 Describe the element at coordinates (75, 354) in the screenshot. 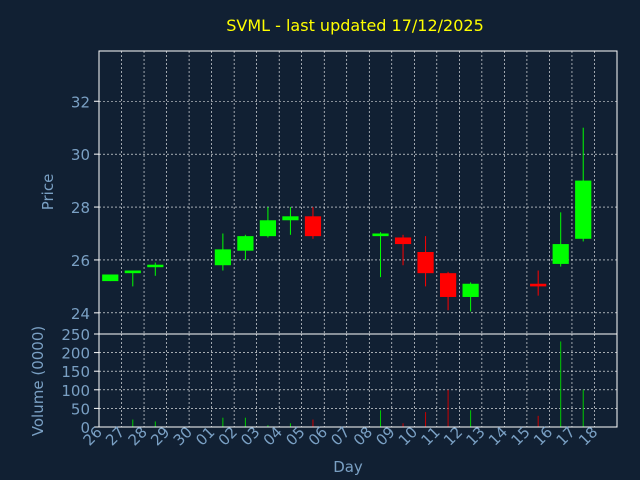

I see `volume-tick-label: 200` at that location.